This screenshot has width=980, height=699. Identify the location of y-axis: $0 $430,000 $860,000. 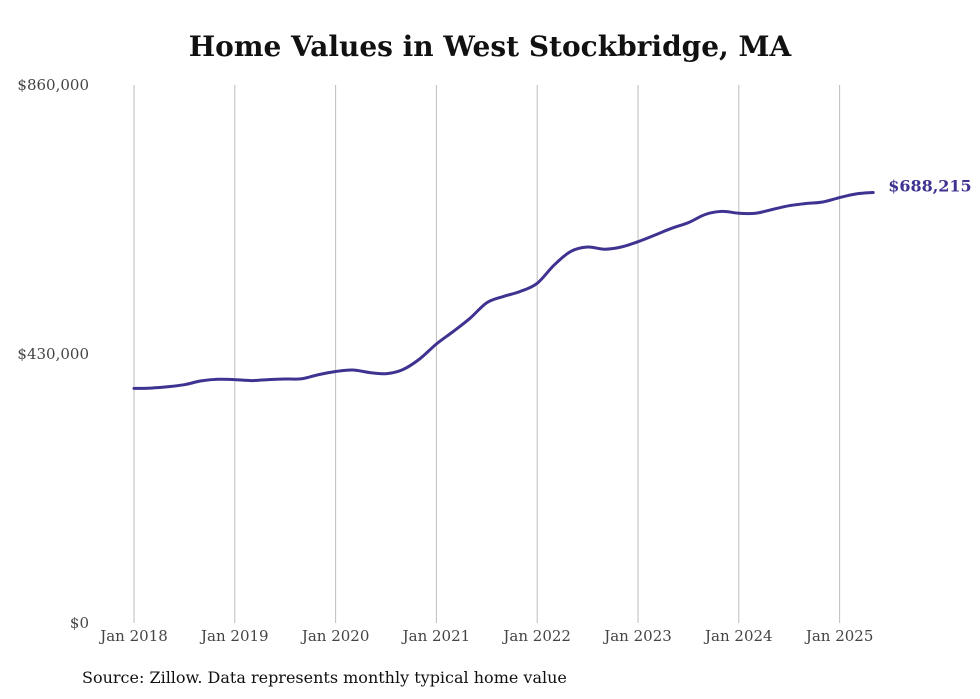
(53, 354).